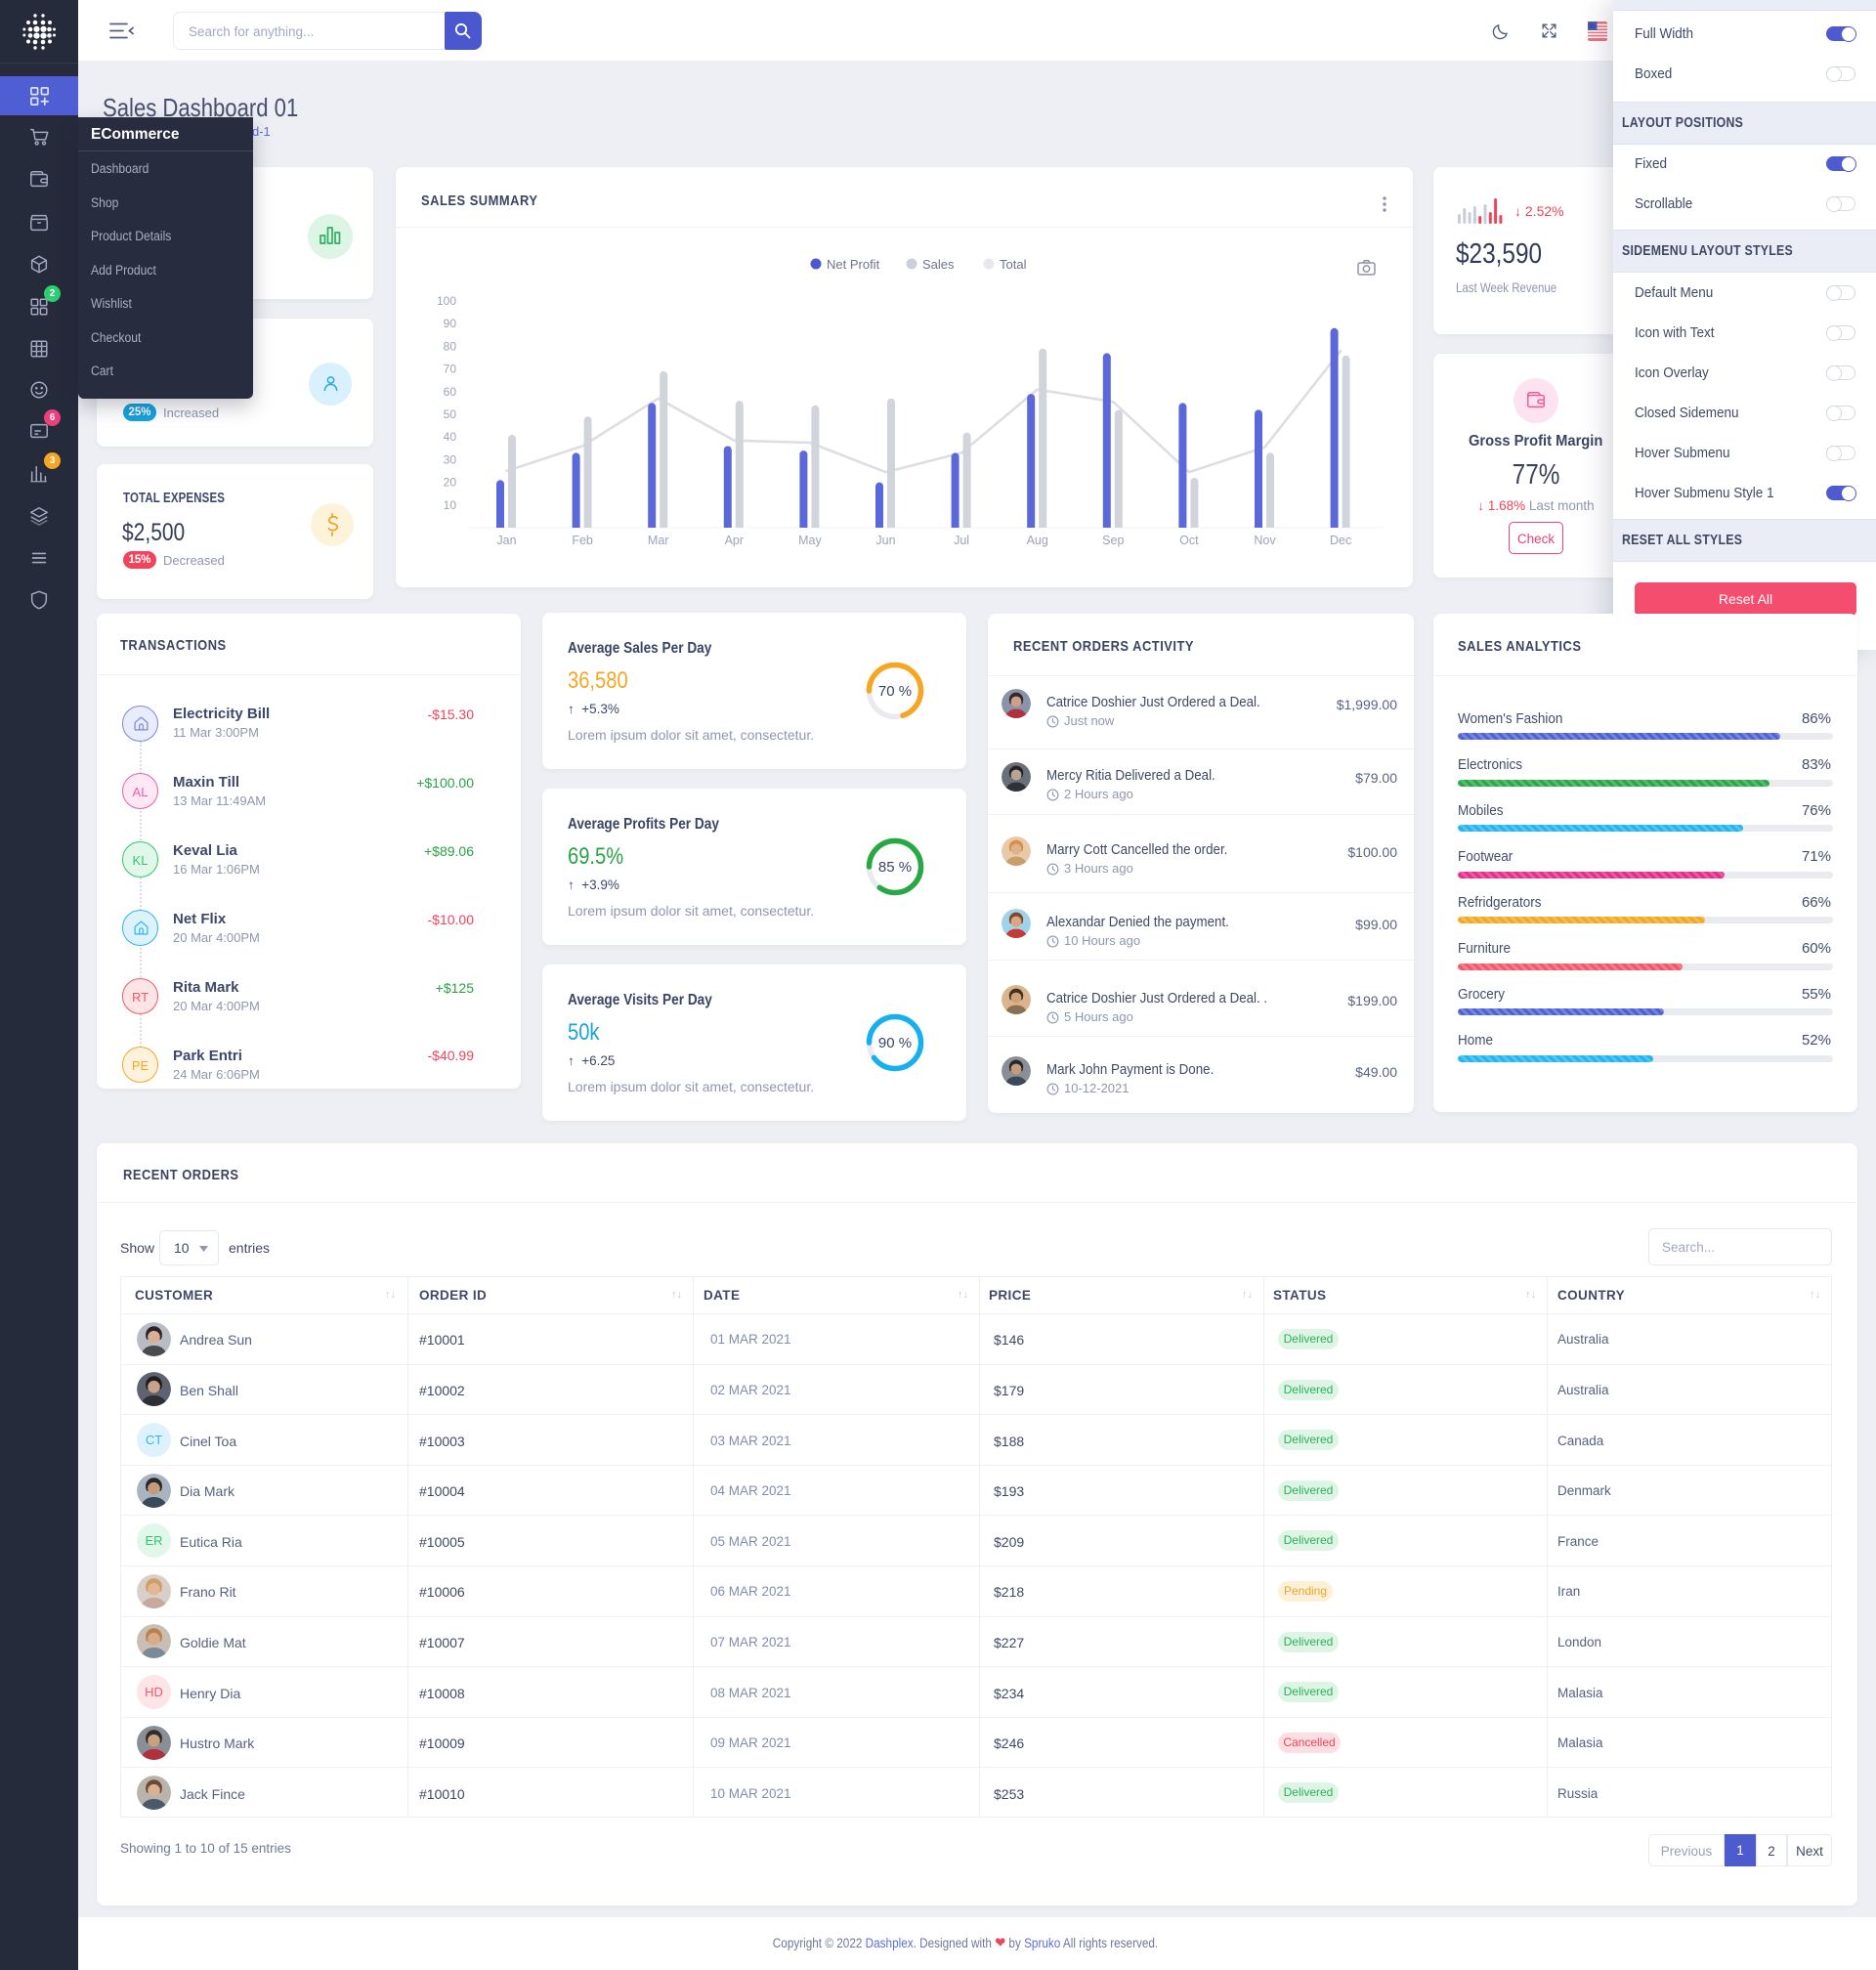  Describe the element at coordinates (938, 264) in the screenshot. I see `svg-text: Sales` at that location.